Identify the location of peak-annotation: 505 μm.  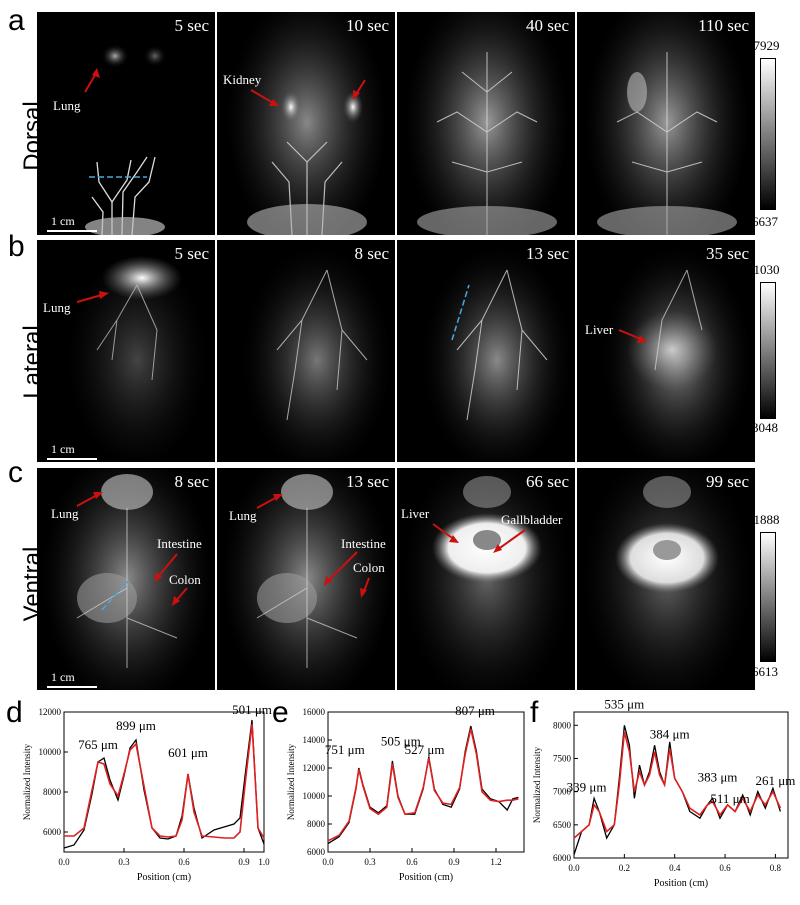
(401, 741).